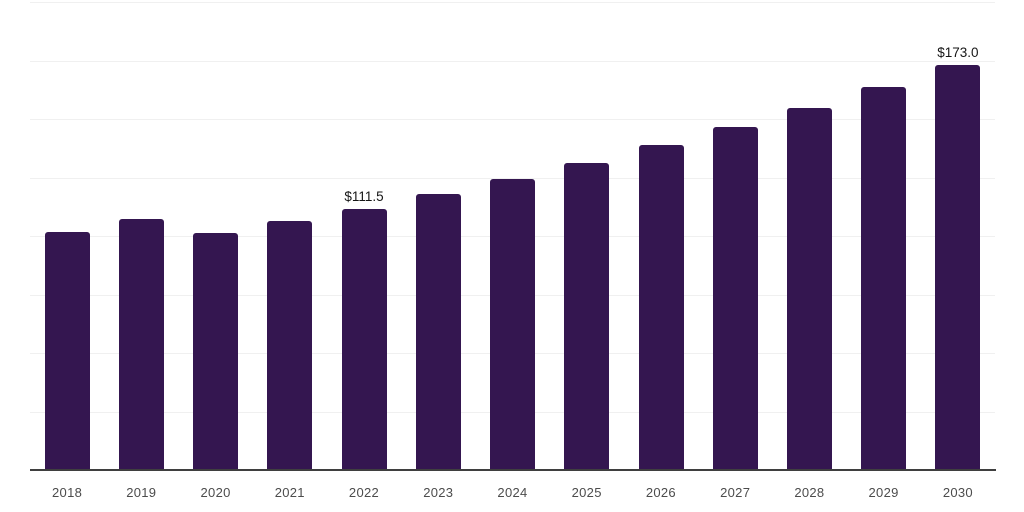 This screenshot has width=1024, height=512. What do you see at coordinates (735, 492) in the screenshot?
I see `x-tick-label-2027: 2027` at bounding box center [735, 492].